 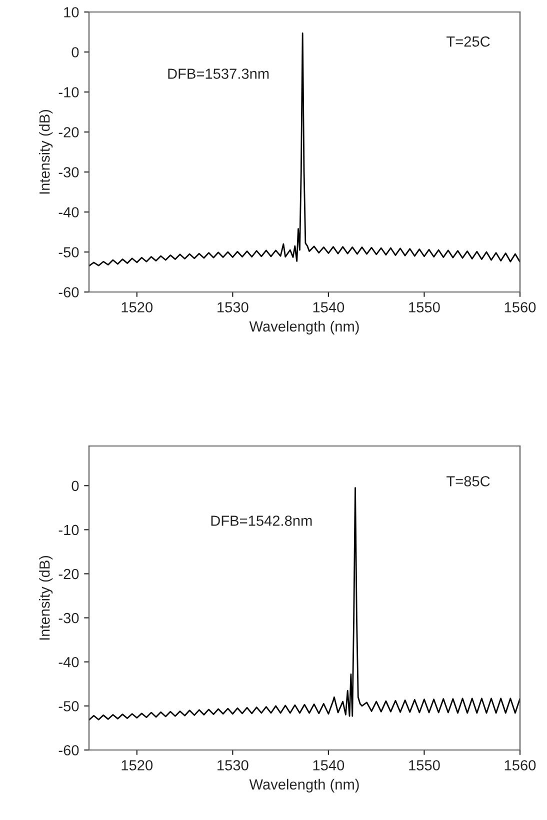 What do you see at coordinates (468, 41) in the screenshot?
I see `annotation: T=25C` at bounding box center [468, 41].